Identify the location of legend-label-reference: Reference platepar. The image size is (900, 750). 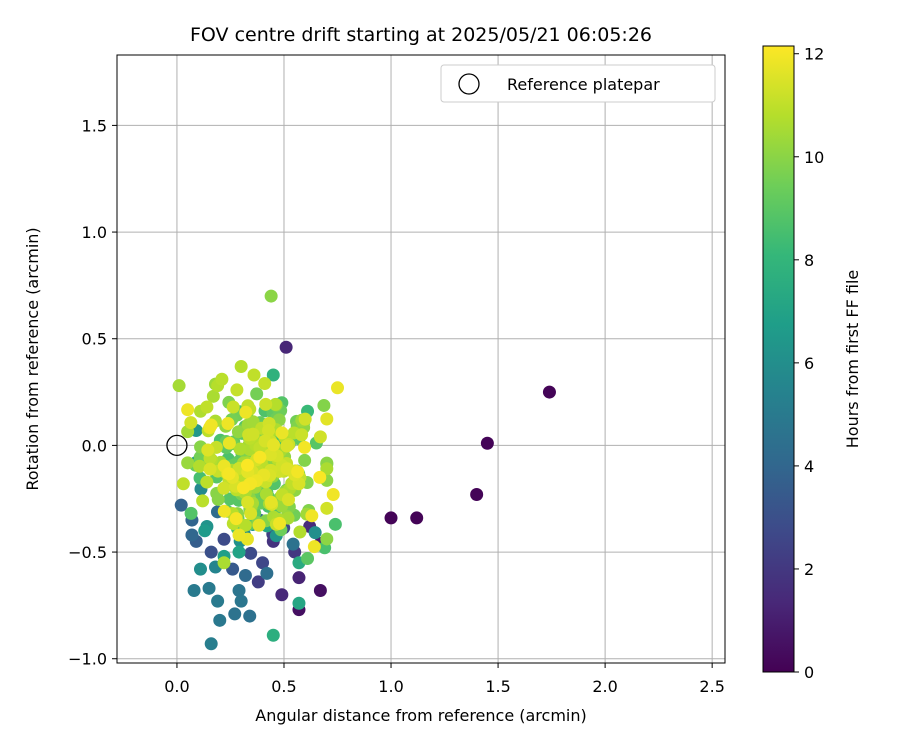
(583, 84).